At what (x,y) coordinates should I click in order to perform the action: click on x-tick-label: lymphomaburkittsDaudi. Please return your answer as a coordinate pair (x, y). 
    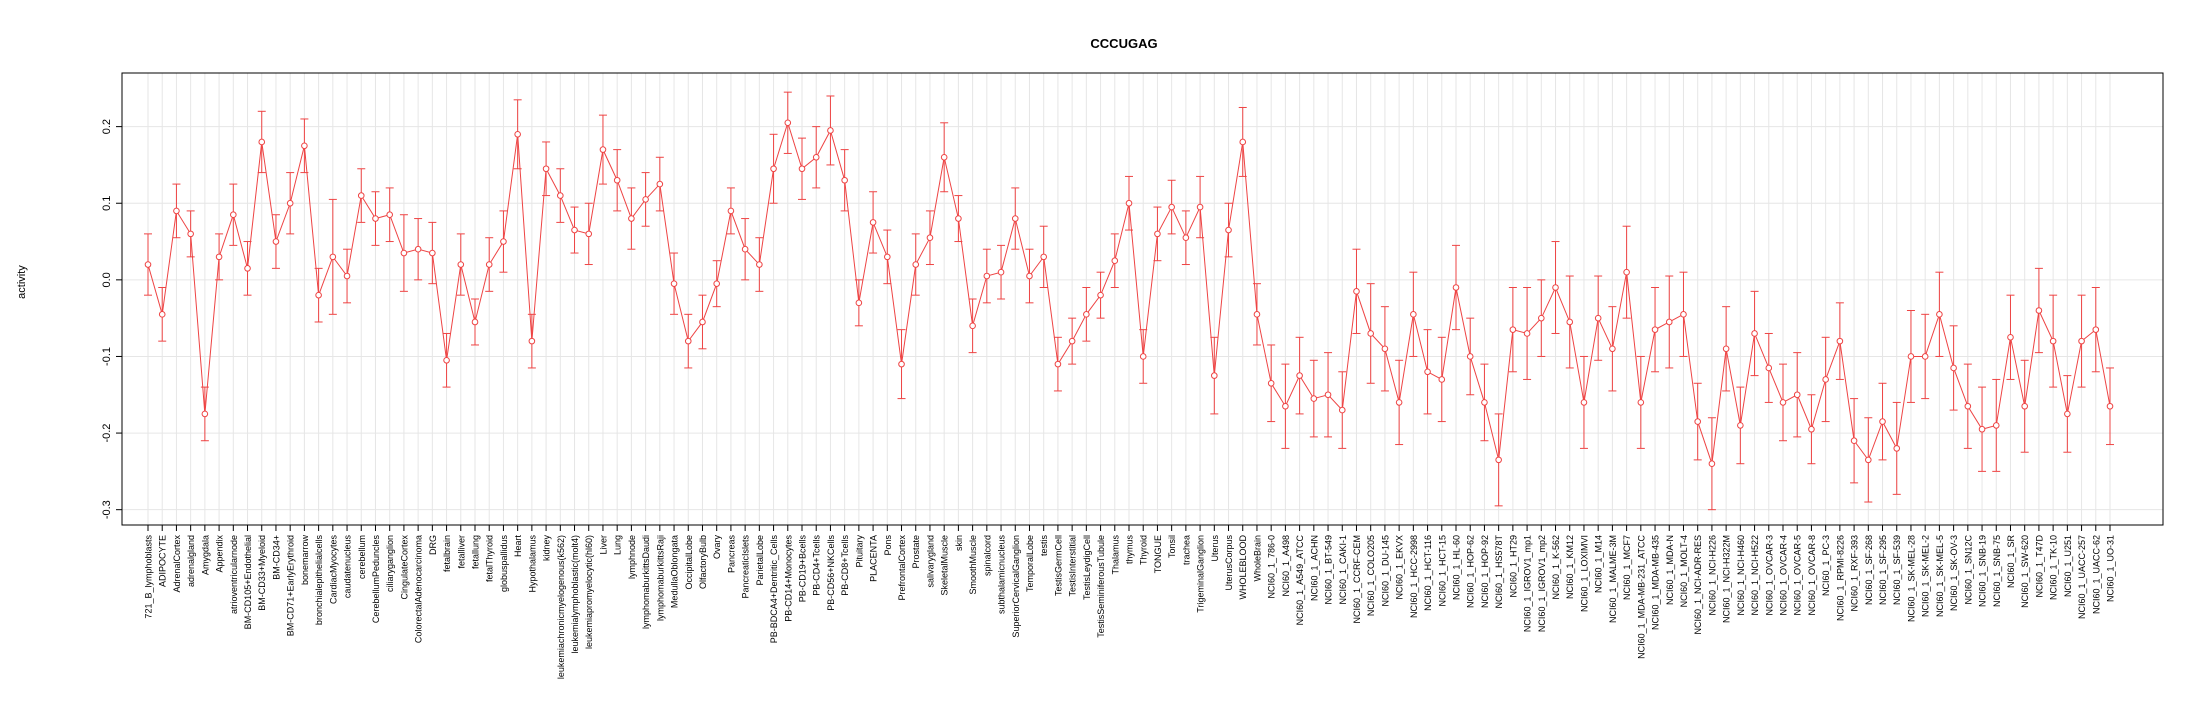
    Looking at the image, I should click on (646, 582).